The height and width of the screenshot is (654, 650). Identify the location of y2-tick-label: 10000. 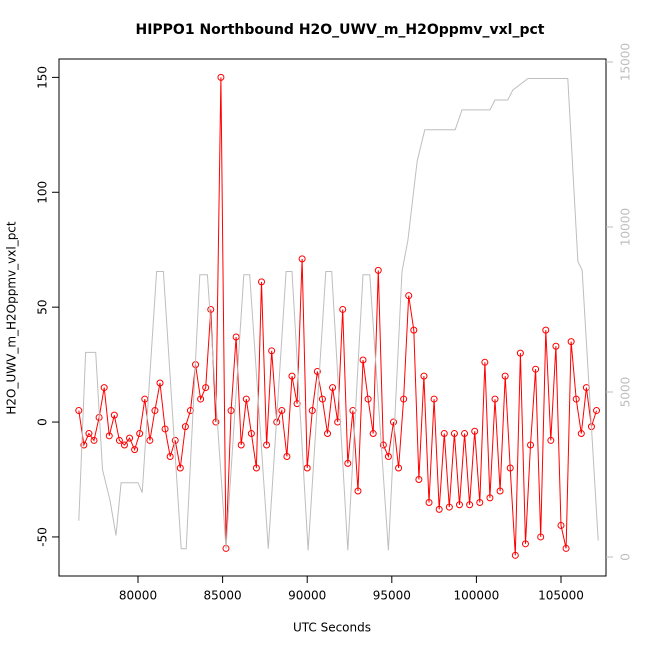
(626, 227).